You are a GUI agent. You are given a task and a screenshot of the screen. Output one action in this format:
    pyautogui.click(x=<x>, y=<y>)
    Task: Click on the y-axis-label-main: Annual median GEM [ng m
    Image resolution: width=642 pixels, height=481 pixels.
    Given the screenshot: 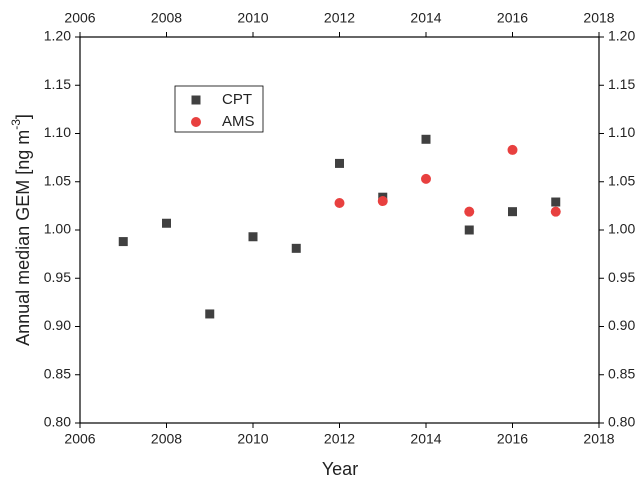 What is the action you would take?
    pyautogui.click(x=23, y=238)
    